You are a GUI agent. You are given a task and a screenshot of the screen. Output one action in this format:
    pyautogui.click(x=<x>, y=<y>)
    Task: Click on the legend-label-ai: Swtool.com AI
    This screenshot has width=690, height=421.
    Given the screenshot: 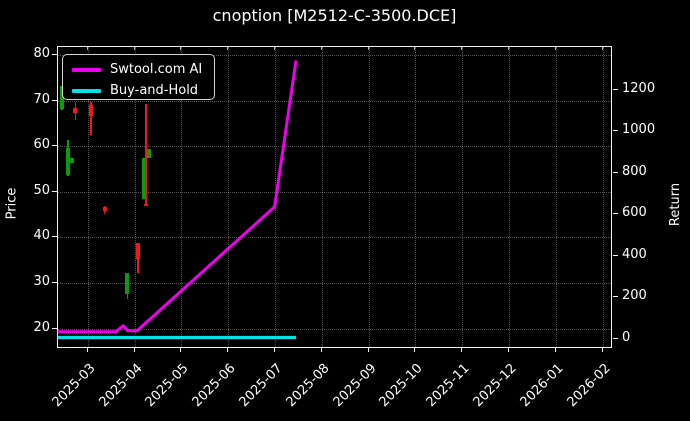 What is the action you would take?
    pyautogui.click(x=156, y=69)
    